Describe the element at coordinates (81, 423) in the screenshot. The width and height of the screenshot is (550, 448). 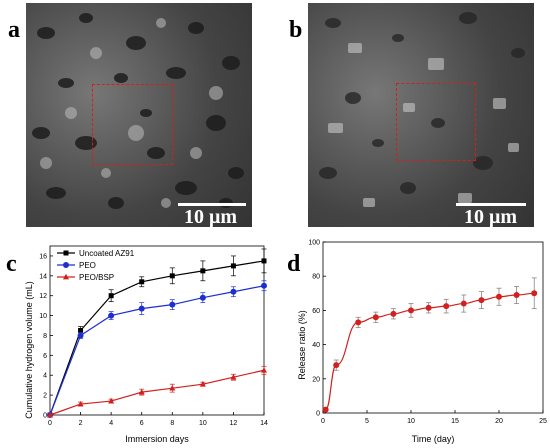
I see `x-tick-label-1: 2` at that location.